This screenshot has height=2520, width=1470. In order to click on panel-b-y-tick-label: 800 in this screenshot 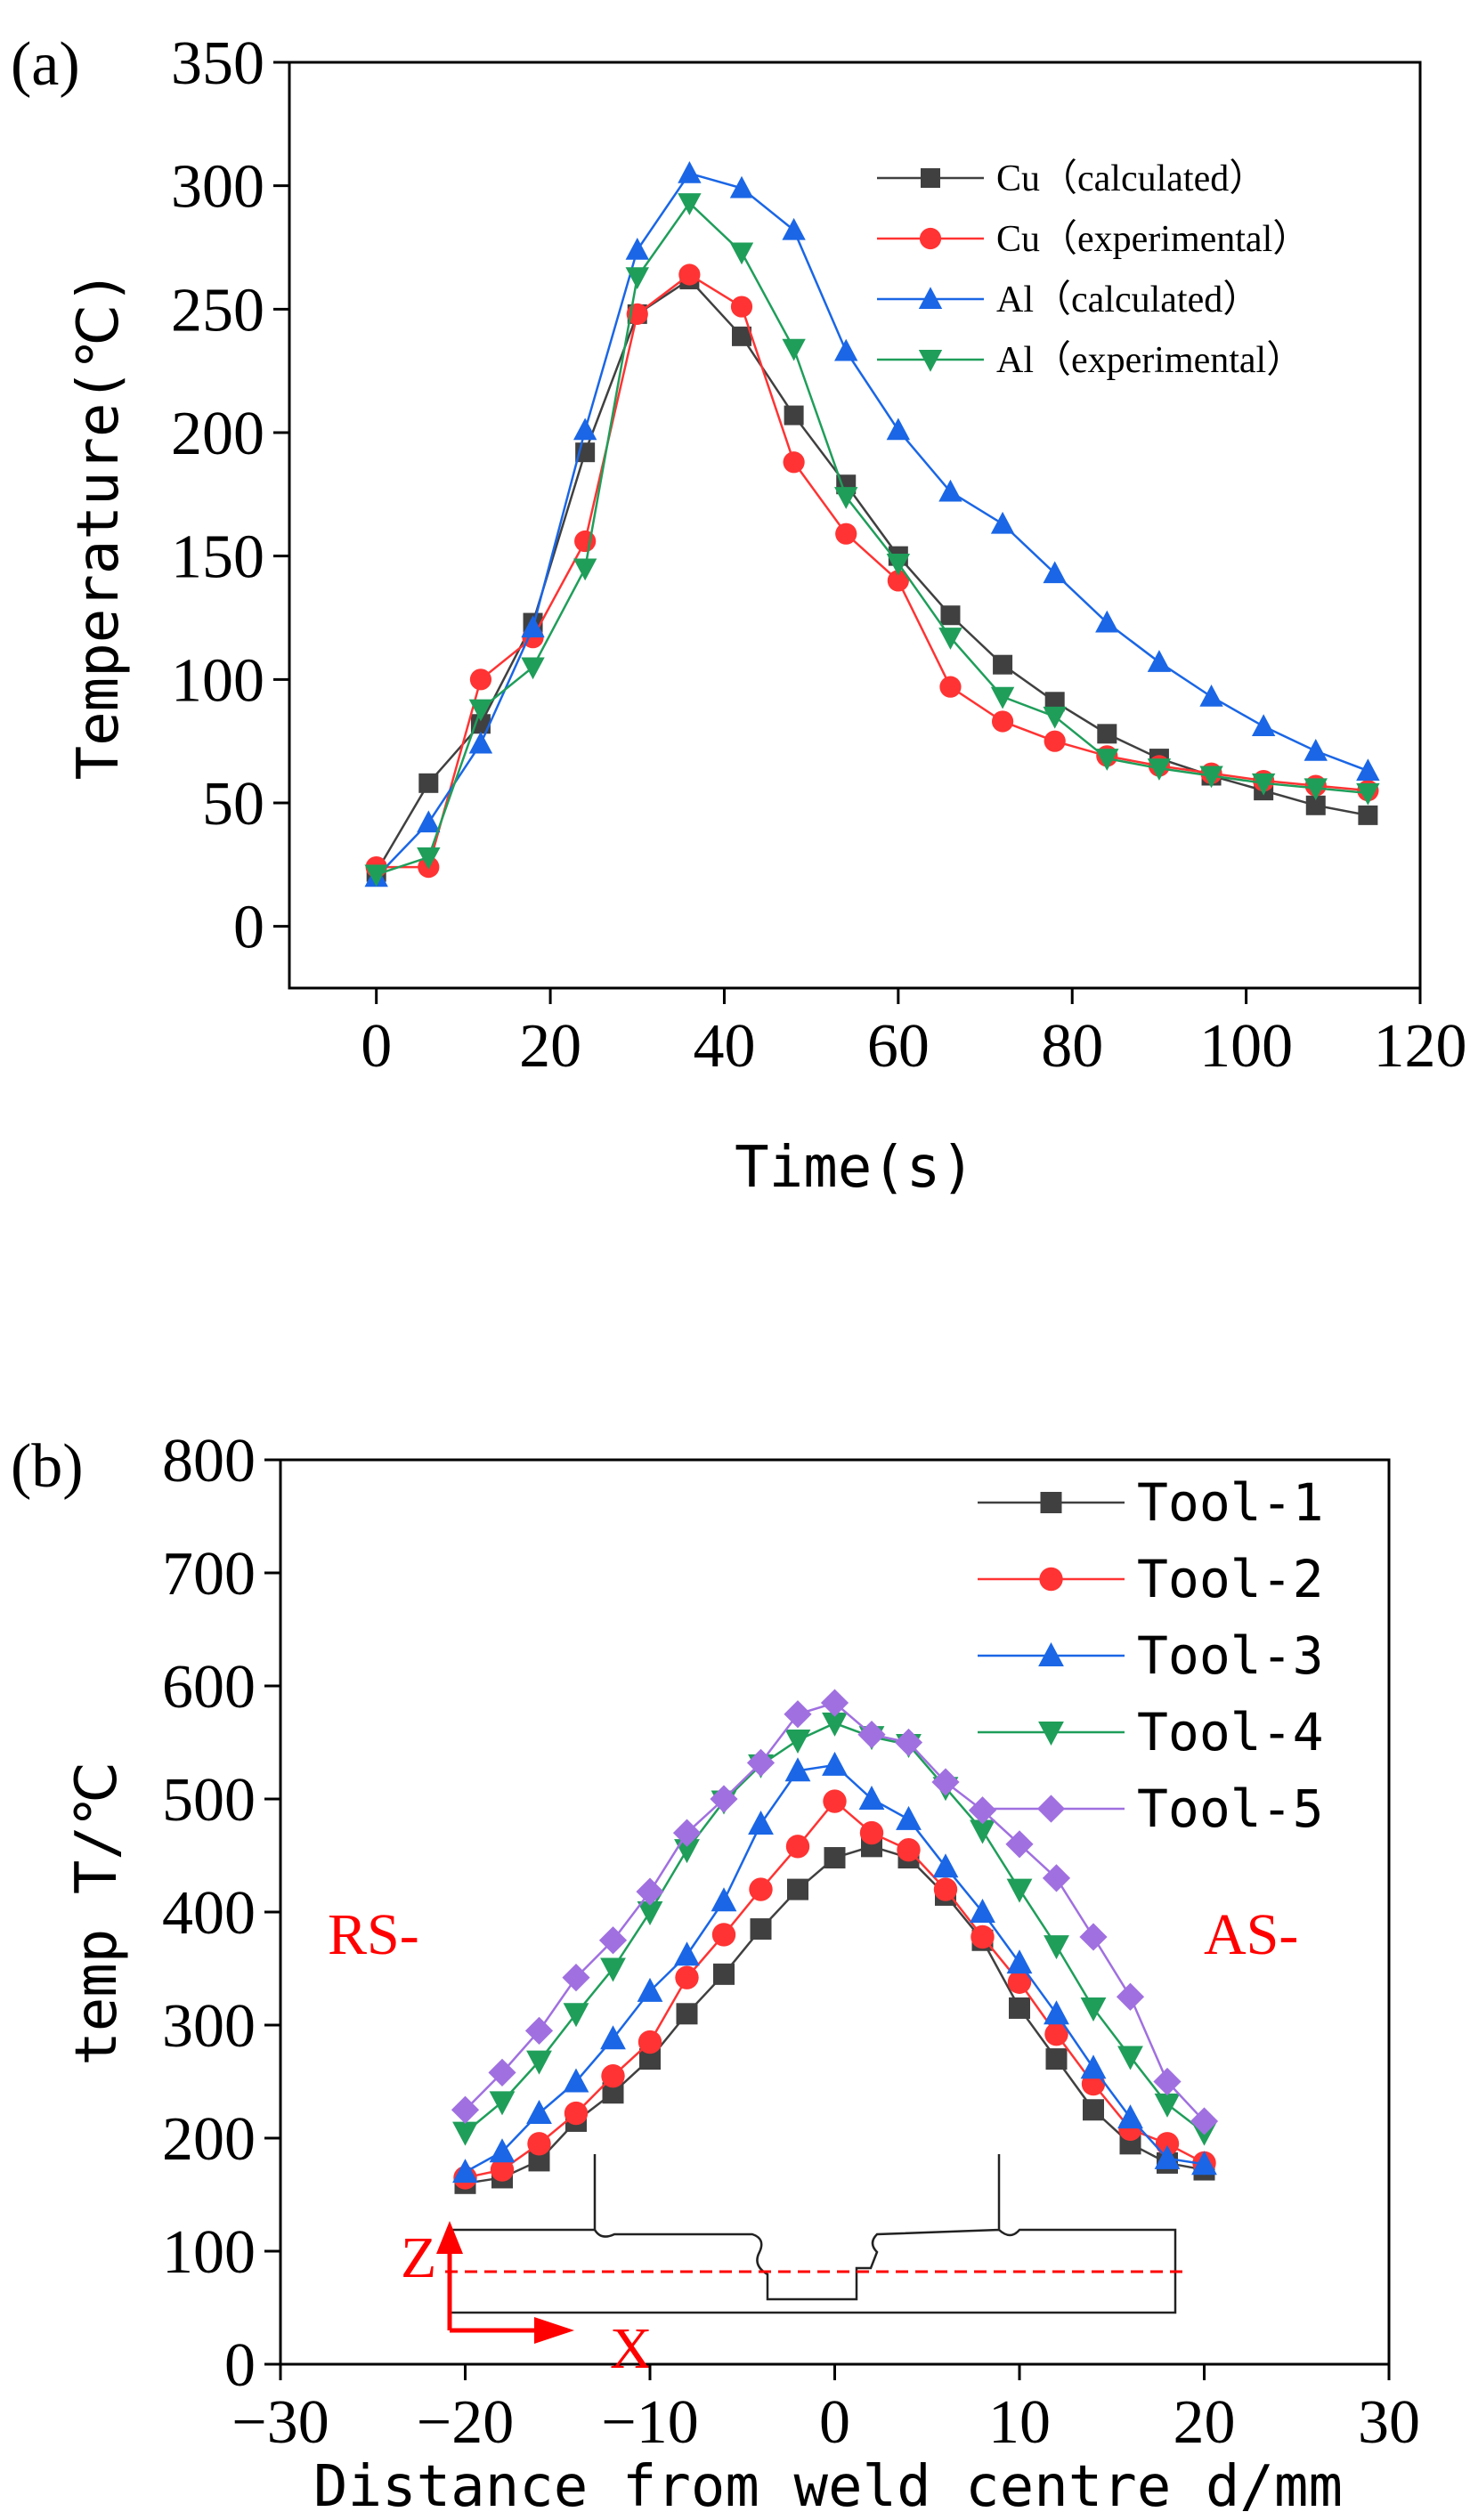, I will do `click(209, 1461)`.